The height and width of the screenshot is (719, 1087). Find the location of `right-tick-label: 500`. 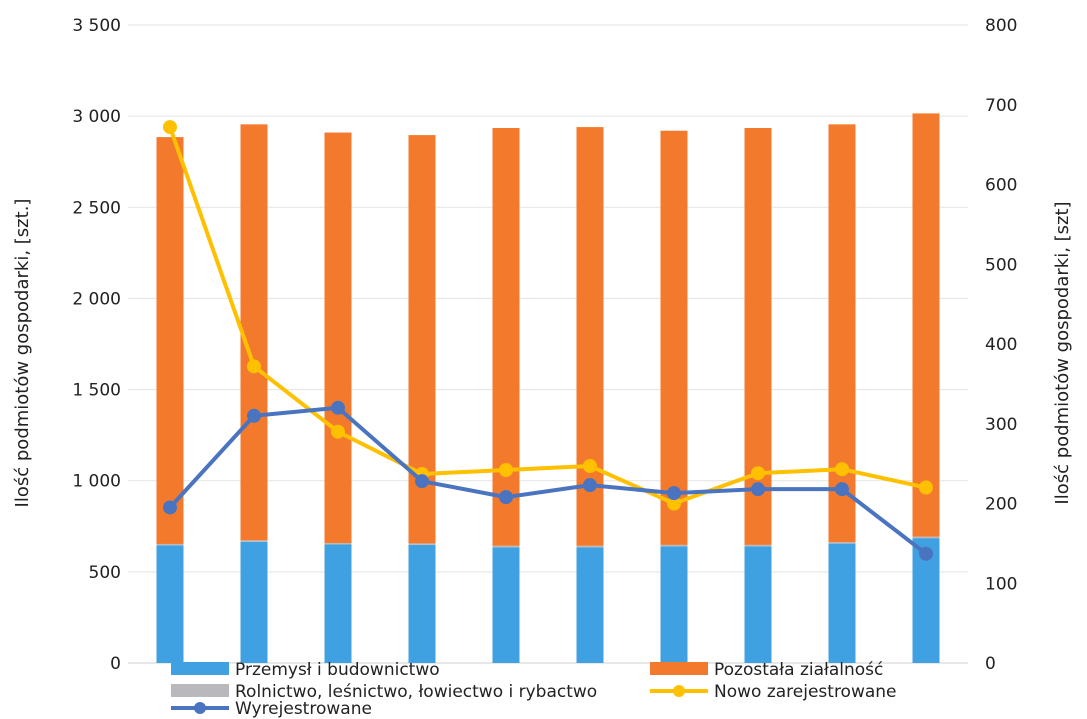

right-tick-label: 500 is located at coordinates (1001, 265).